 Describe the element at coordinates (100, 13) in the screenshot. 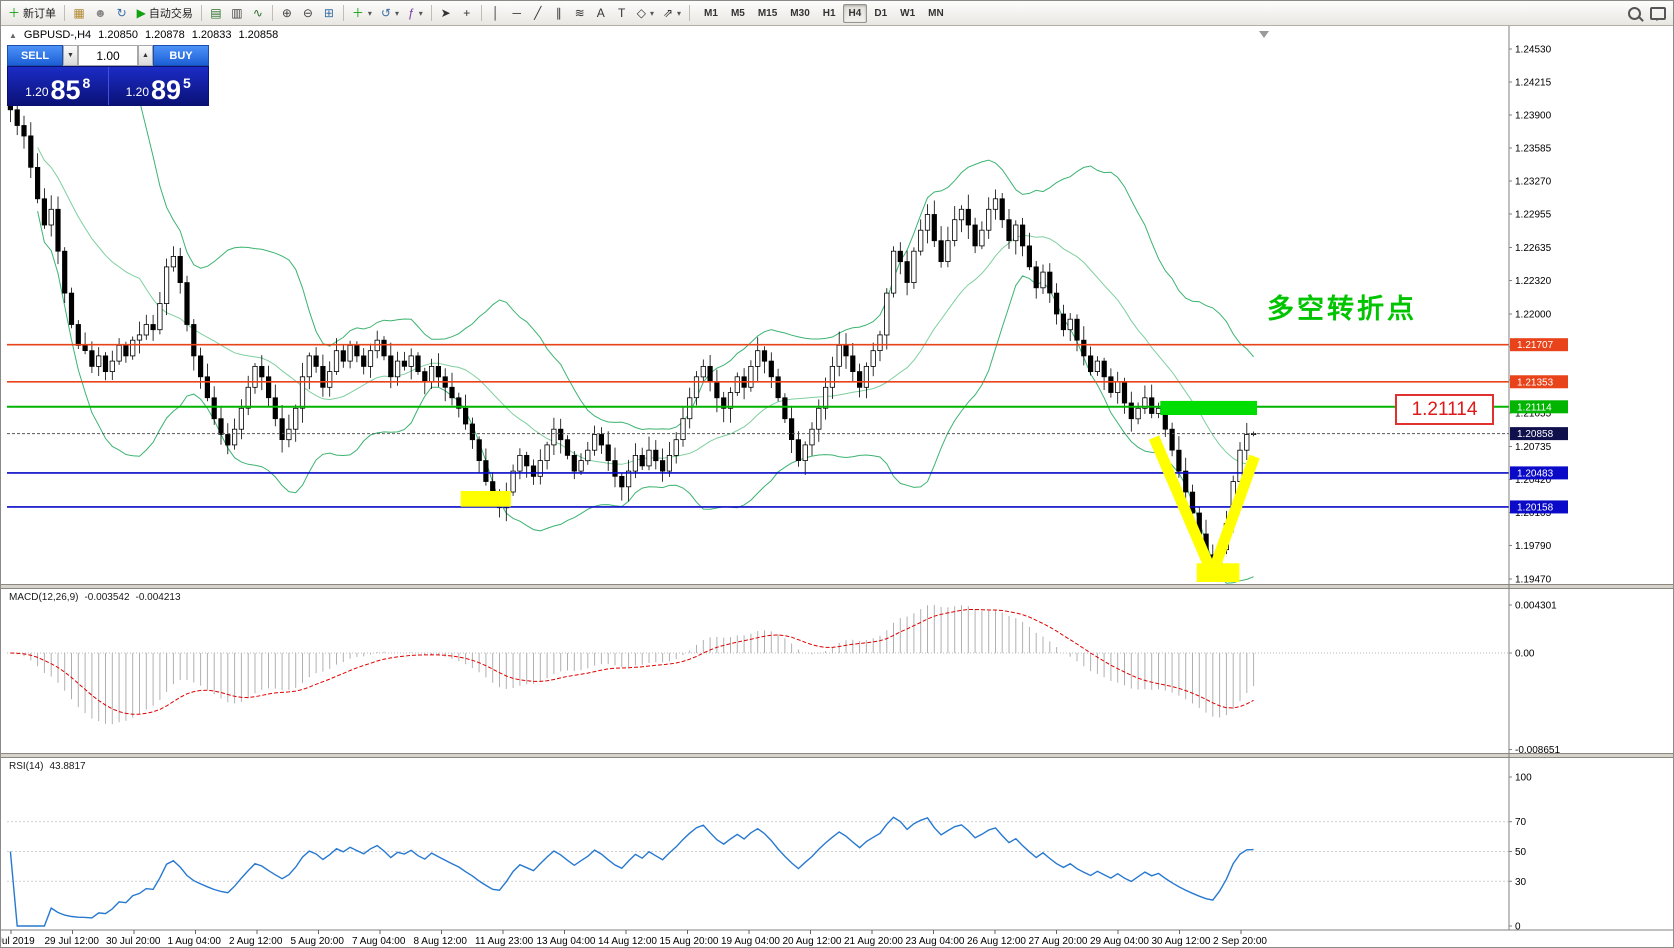

I see `market-watch-button: ☻` at that location.